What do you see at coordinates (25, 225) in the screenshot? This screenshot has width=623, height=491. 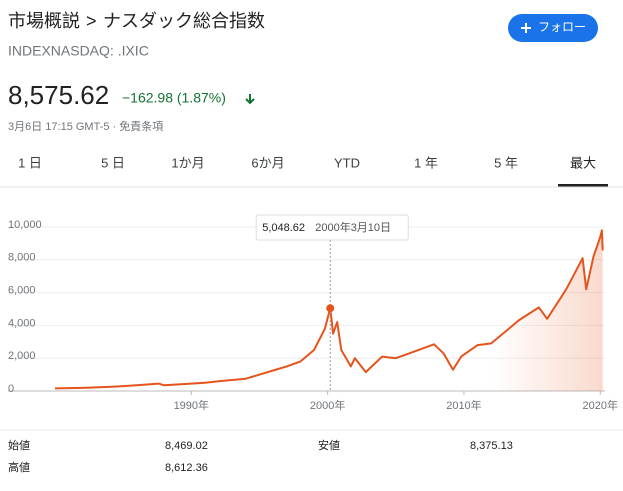 I see `y-tick-label: 10,000` at bounding box center [25, 225].